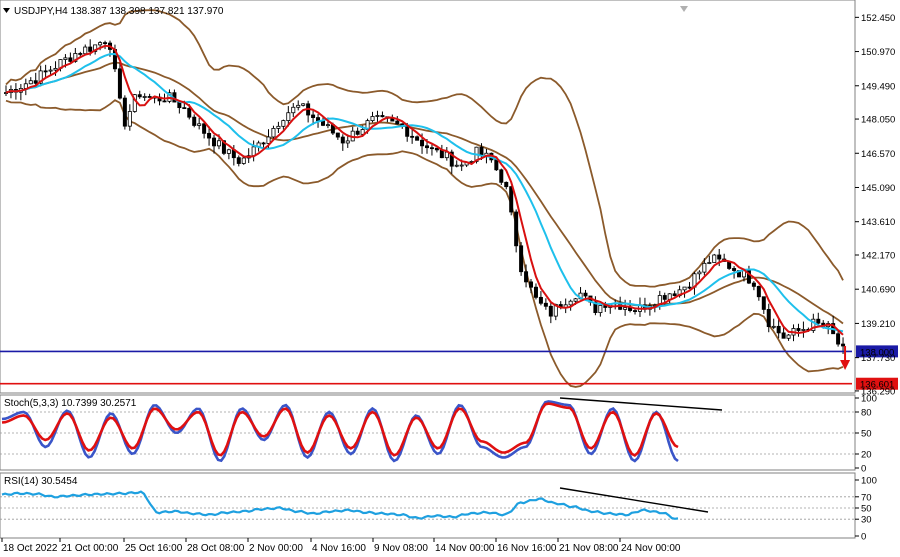 Image resolution: width=900 pixels, height=557 pixels. Describe the element at coordinates (866, 520) in the screenshot. I see `rsi-tick-label: 30` at that location.